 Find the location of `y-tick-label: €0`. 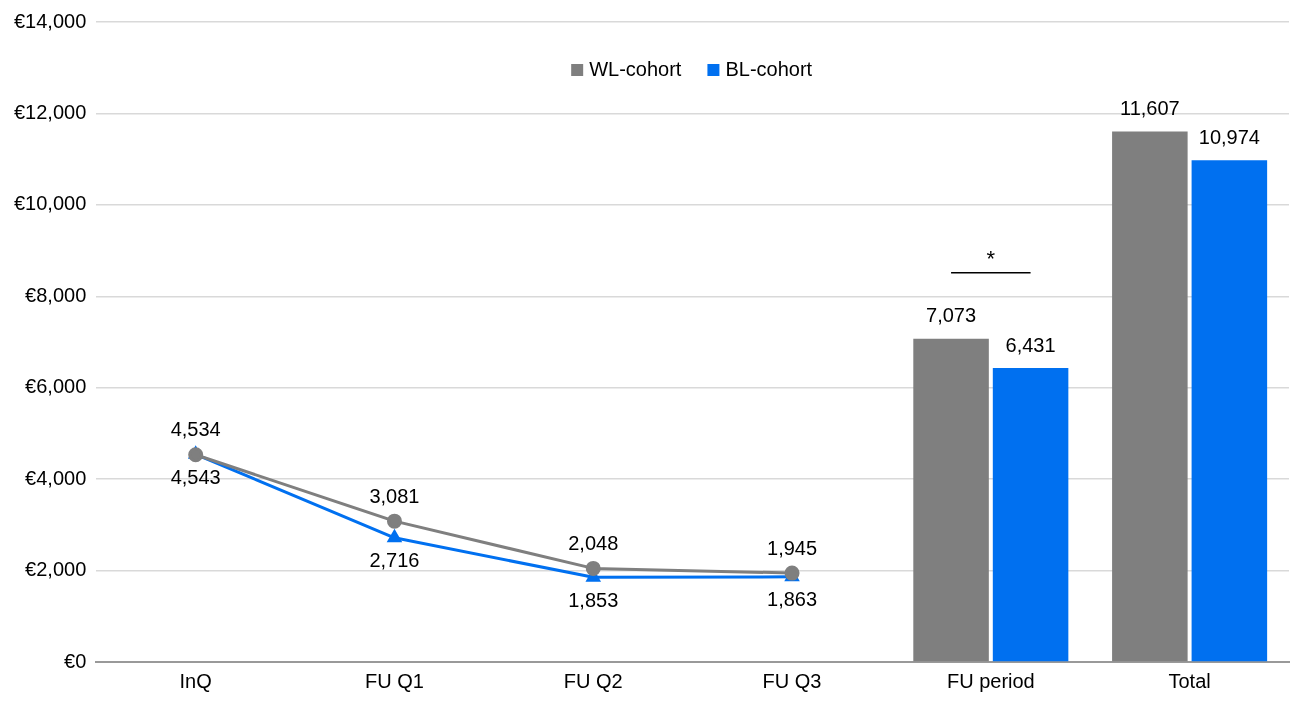

y-tick-label: €0 is located at coordinates (75, 660).